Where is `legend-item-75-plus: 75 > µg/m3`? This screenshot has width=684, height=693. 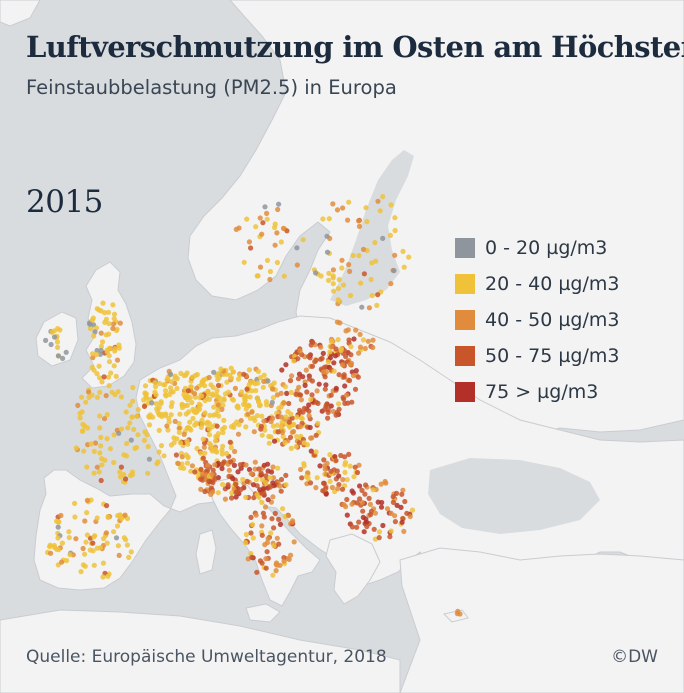 legend-item-75-plus: 75 > µg/m3 is located at coordinates (537, 392).